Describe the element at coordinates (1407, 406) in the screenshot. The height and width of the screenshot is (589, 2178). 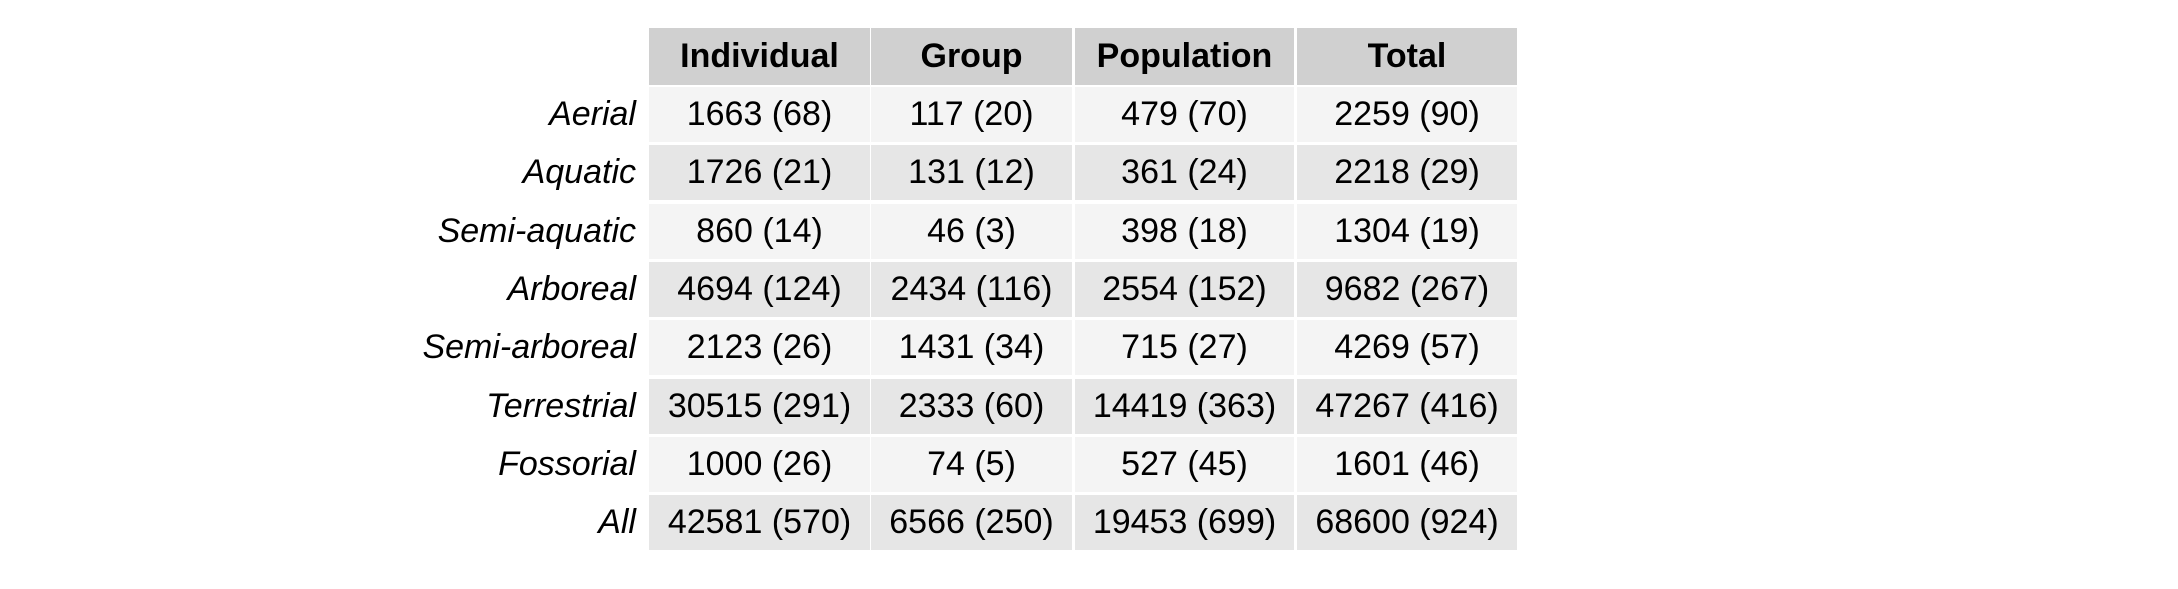
I see `table-cell-terrestrial-total: 47267 (416)` at that location.